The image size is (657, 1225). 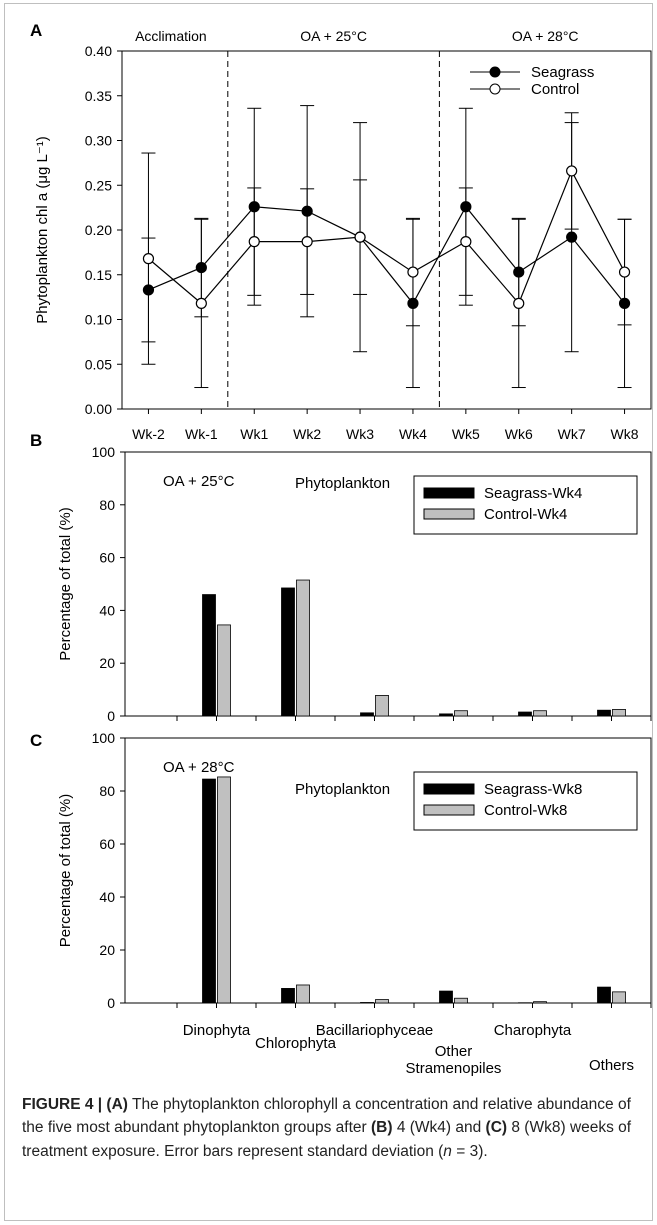 I want to click on panel-a-label: A, so click(x=36, y=30).